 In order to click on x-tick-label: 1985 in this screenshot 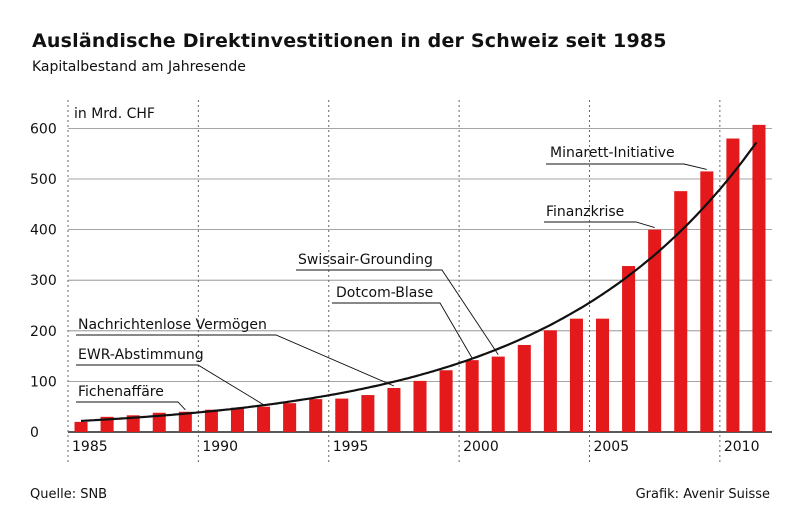, I will do `click(90, 447)`.